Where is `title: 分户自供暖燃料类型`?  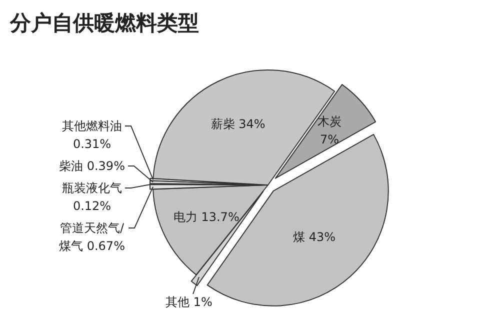
title: 分户自供暖燃料类型 is located at coordinates (104, 23).